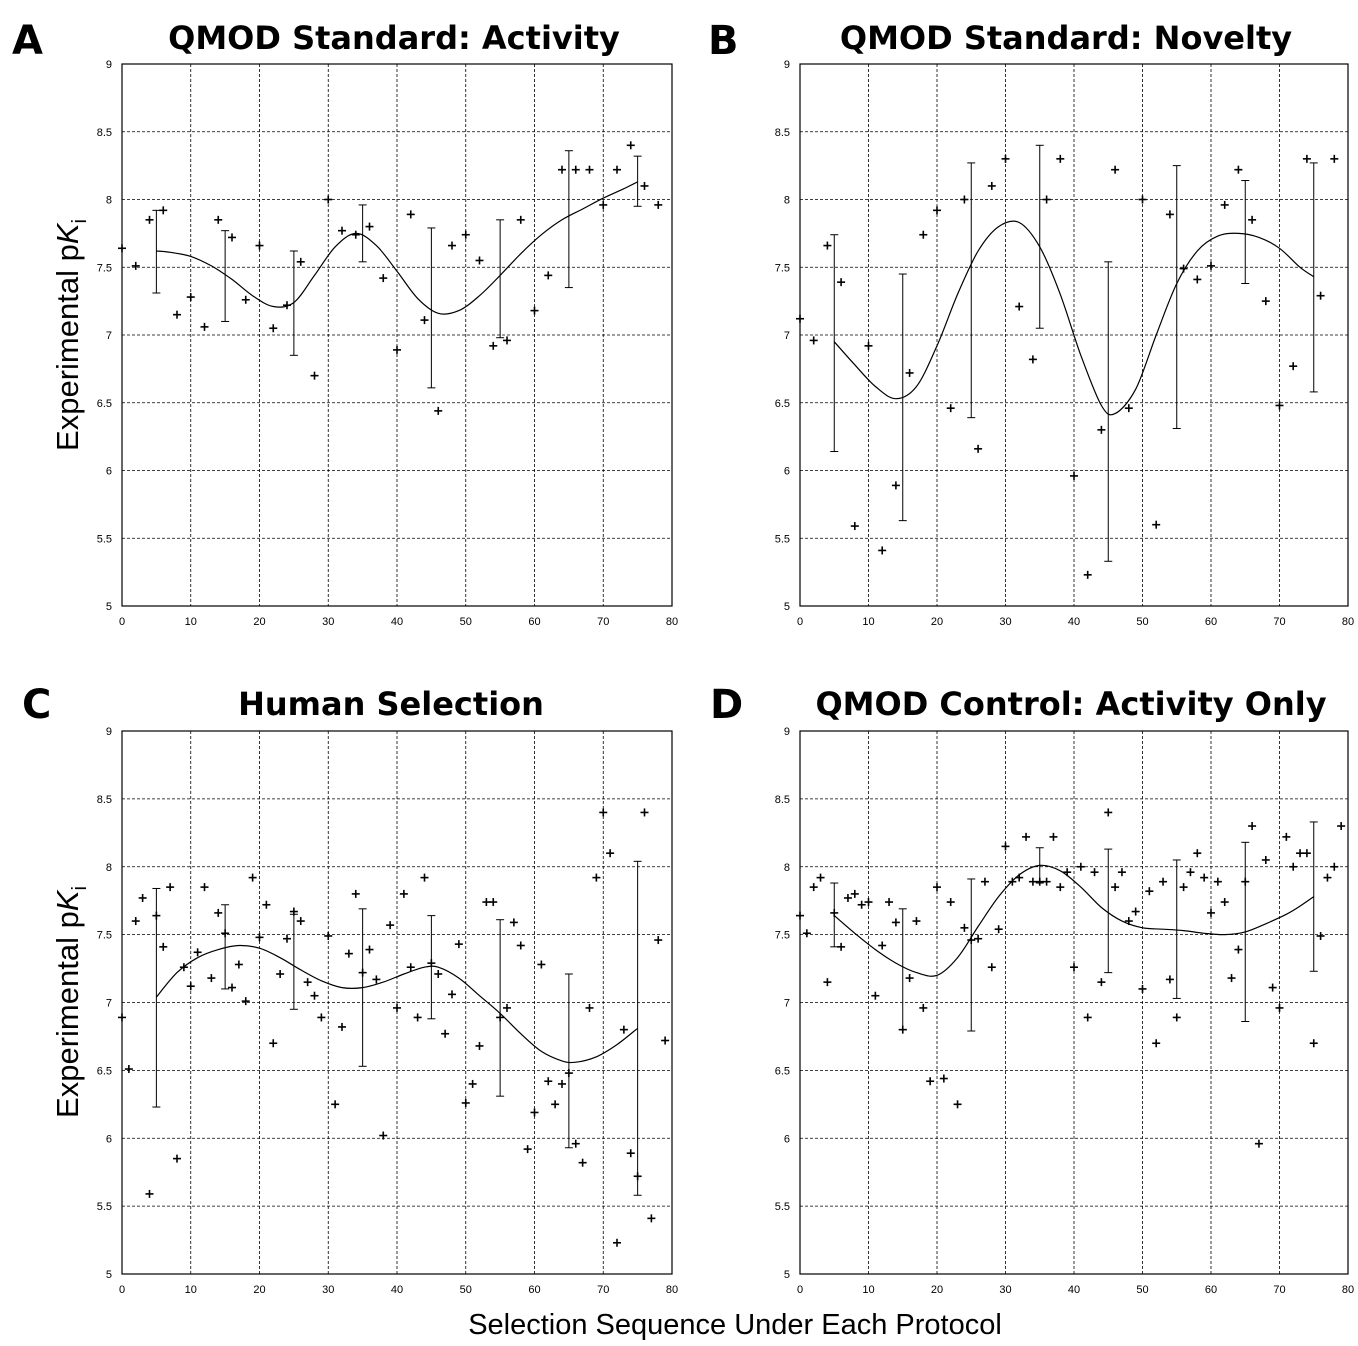 The height and width of the screenshot is (1346, 1358). I want to click on panel-title: QMOD Standard: Activity, so click(394, 38).